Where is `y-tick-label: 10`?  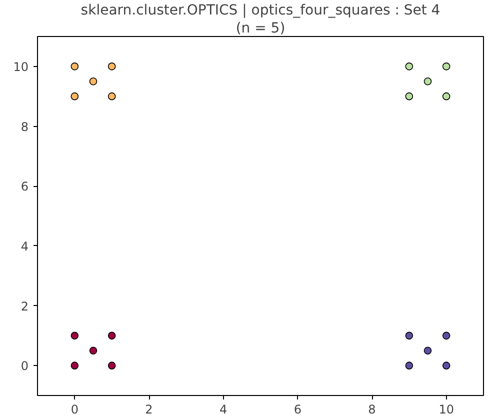 y-tick-label: 10 is located at coordinates (21, 67).